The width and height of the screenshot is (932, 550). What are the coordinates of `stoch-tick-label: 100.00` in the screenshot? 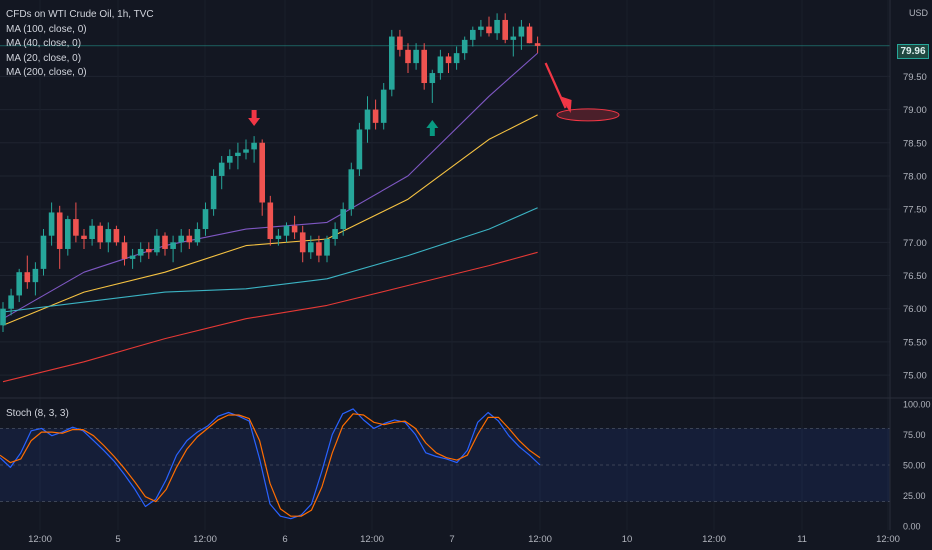 It's located at (917, 405).